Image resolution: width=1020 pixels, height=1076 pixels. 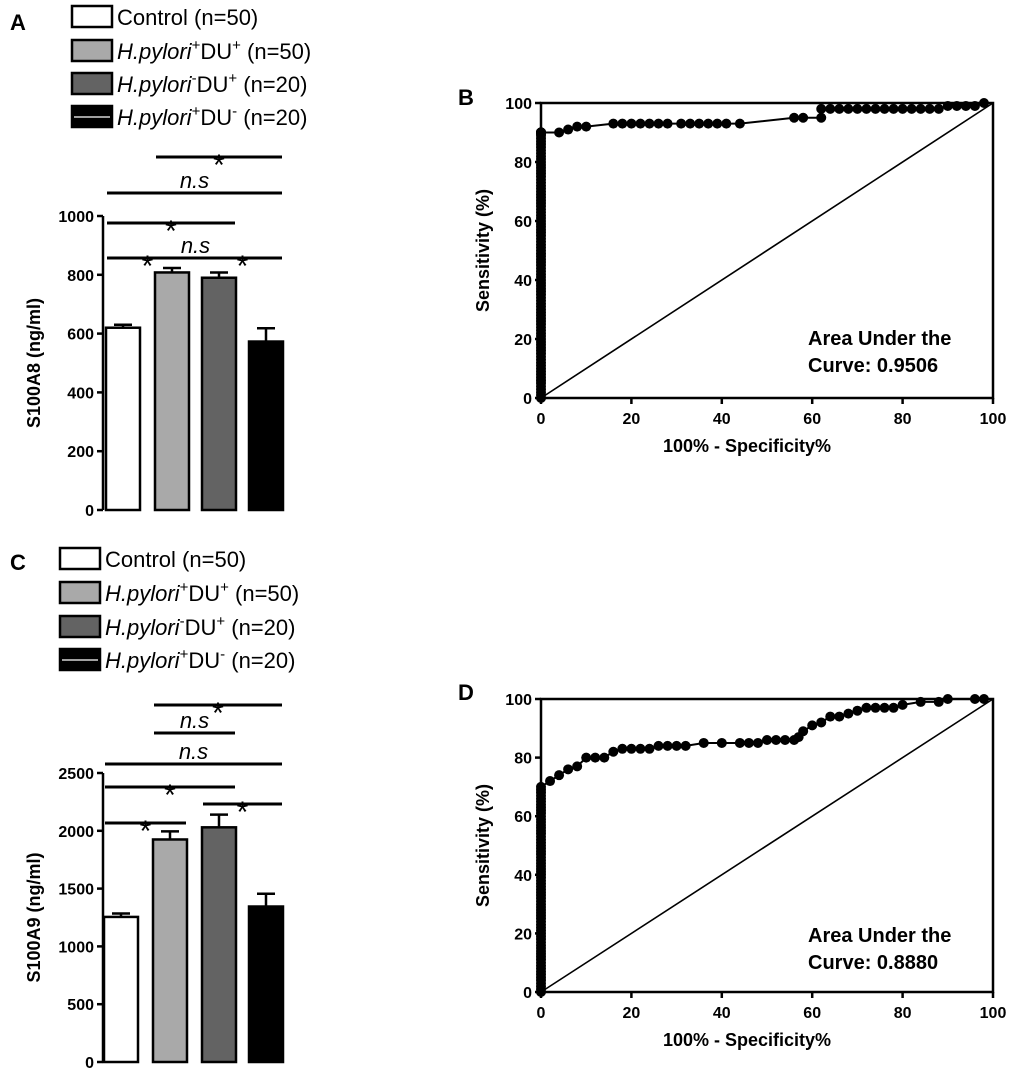 I want to click on y-tick-label: 80, so click(x=523, y=759).